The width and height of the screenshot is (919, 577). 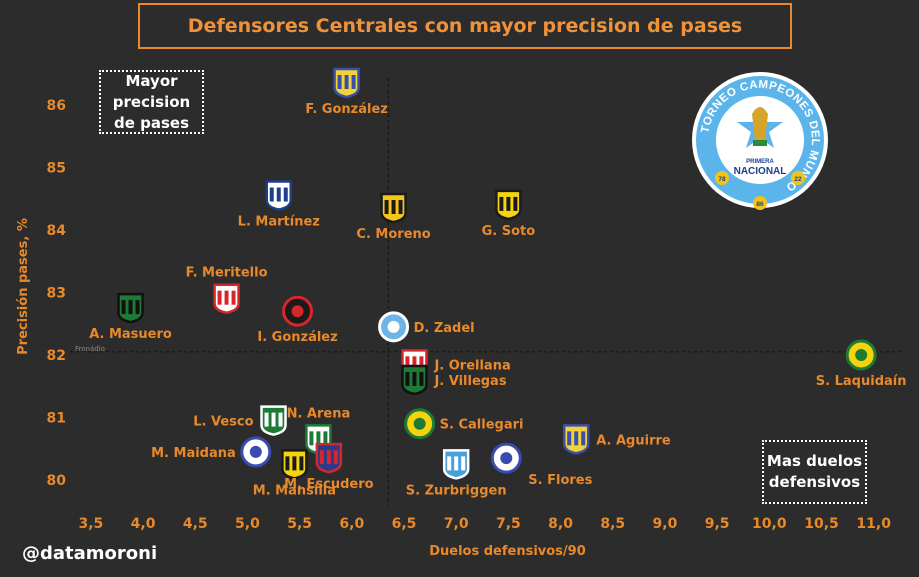 What do you see at coordinates (760, 171) in the screenshot?
I see `logo-line2: NACIONAL` at bounding box center [760, 171].